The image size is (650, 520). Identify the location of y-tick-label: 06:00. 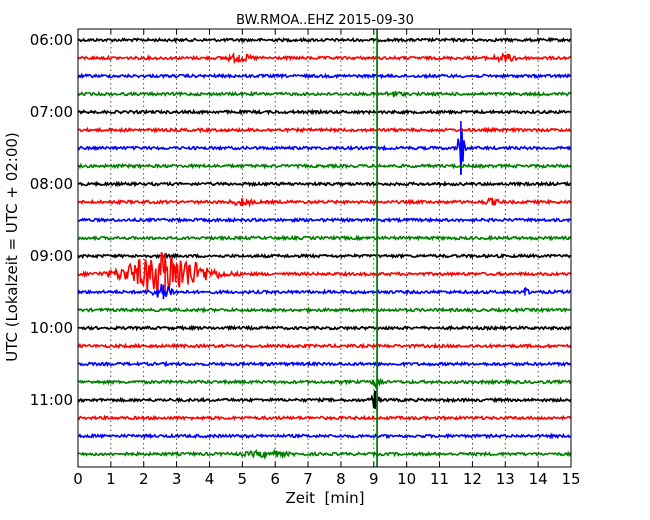
(51, 40).